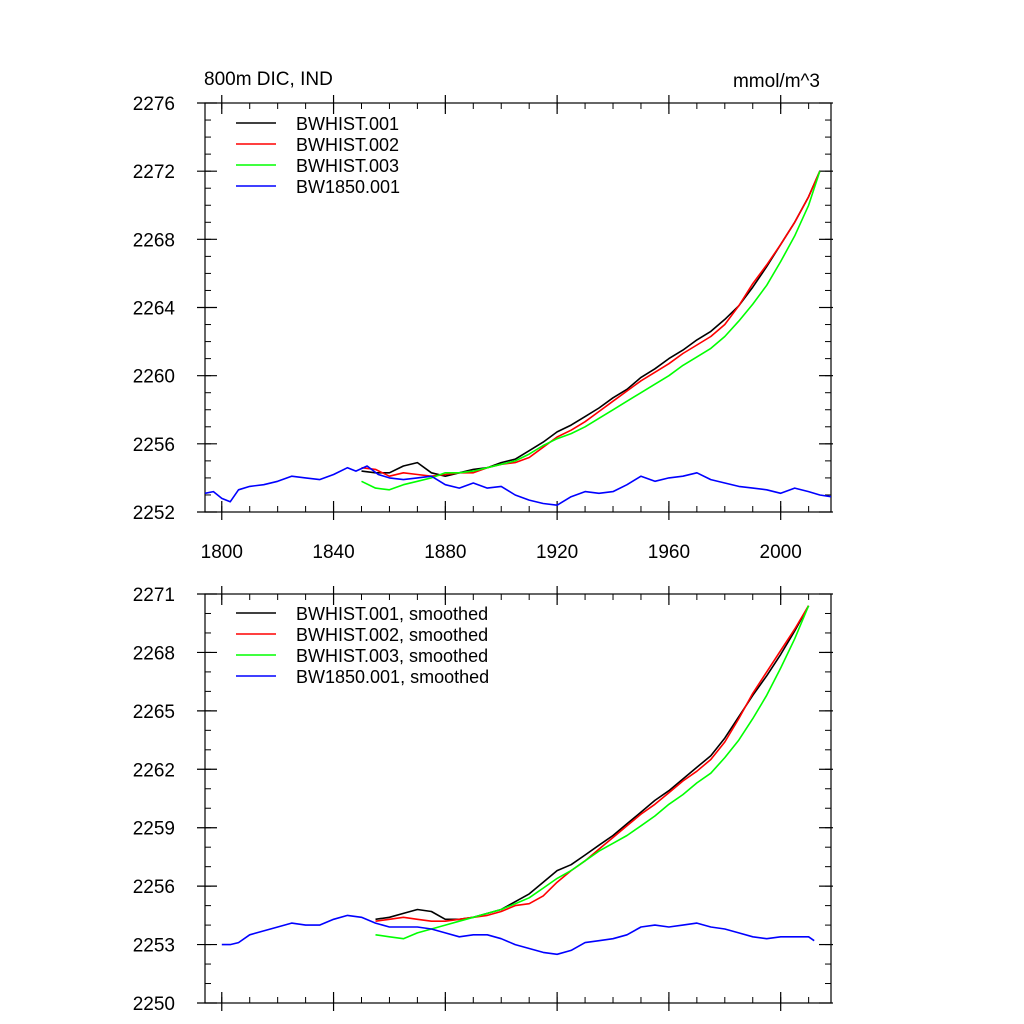 The image size is (1024, 1024). I want to click on x-tick-label: 1920, so click(557, 552).